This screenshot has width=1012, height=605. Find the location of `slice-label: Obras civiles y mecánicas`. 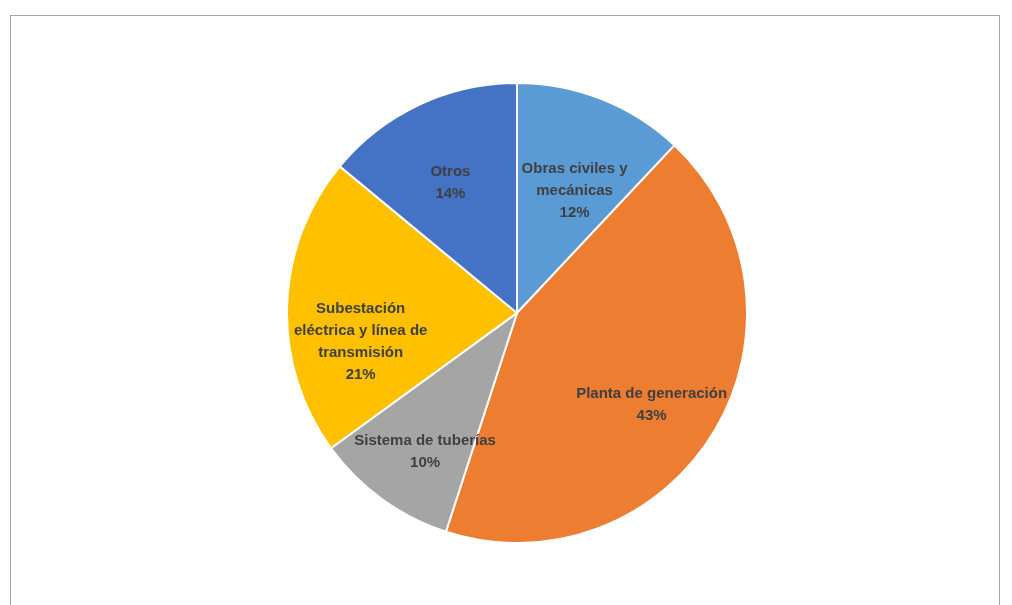

slice-label: Obras civiles y mecánicas is located at coordinates (575, 178).